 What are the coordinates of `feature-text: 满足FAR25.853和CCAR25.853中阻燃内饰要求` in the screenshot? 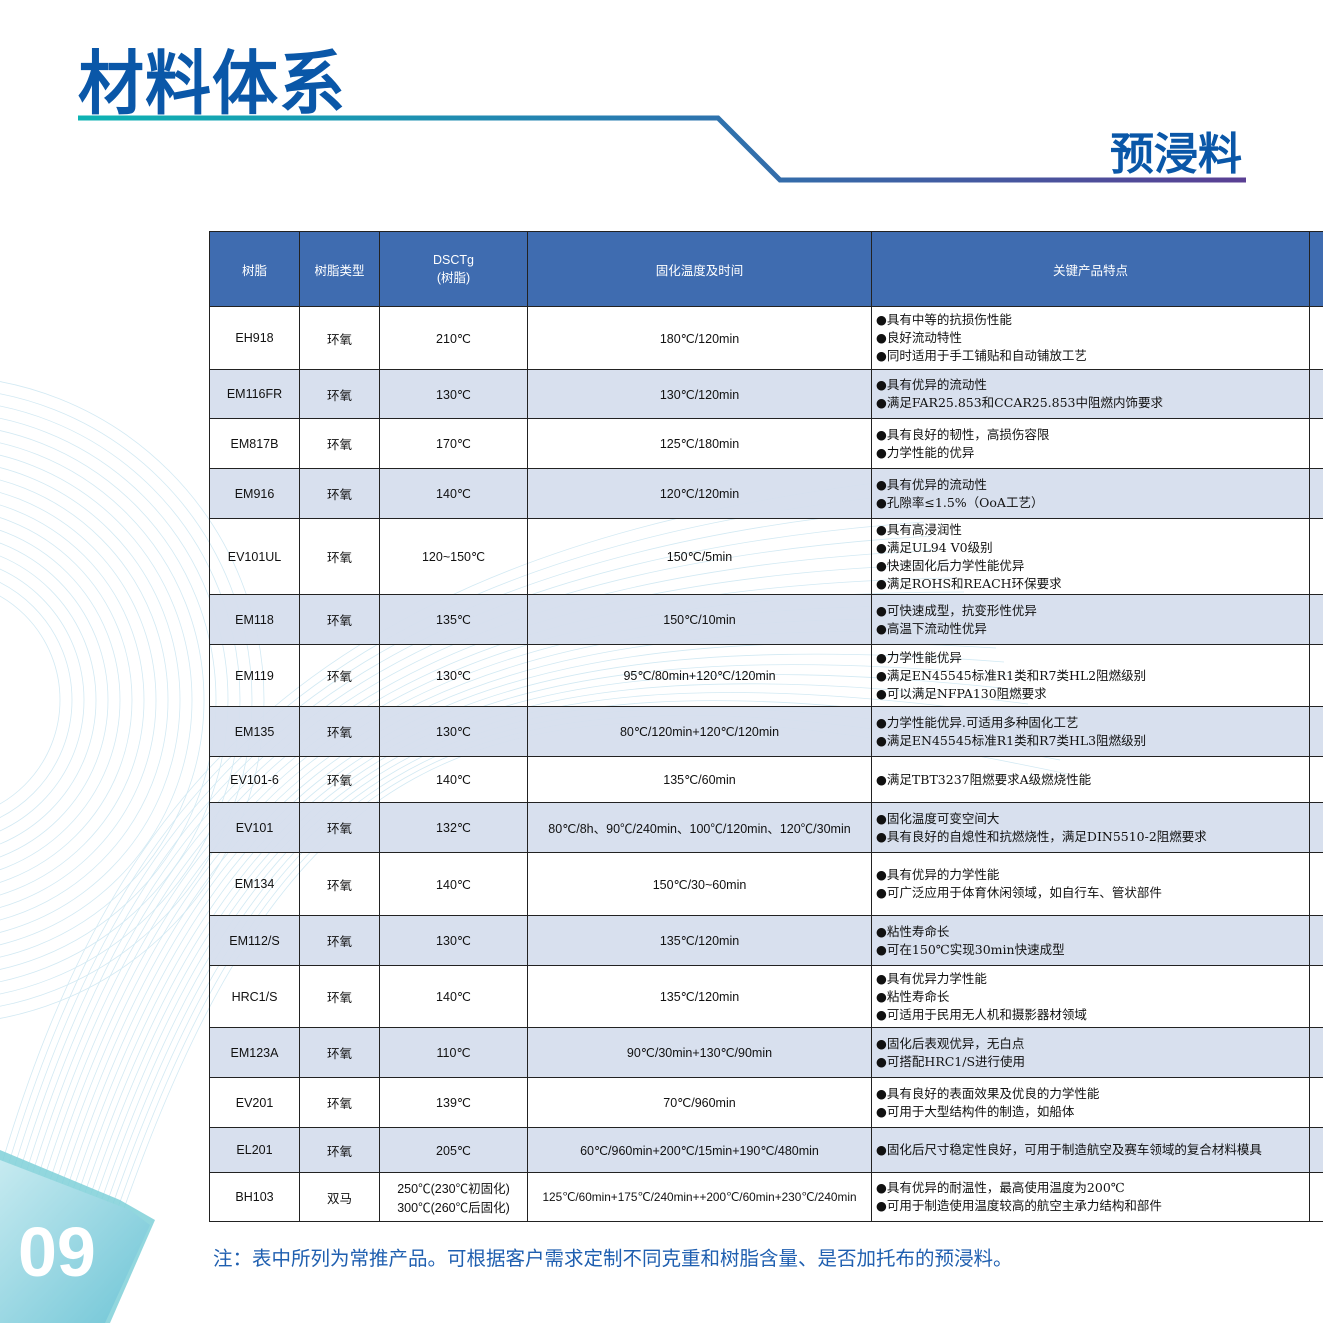 It's located at (1024, 402).